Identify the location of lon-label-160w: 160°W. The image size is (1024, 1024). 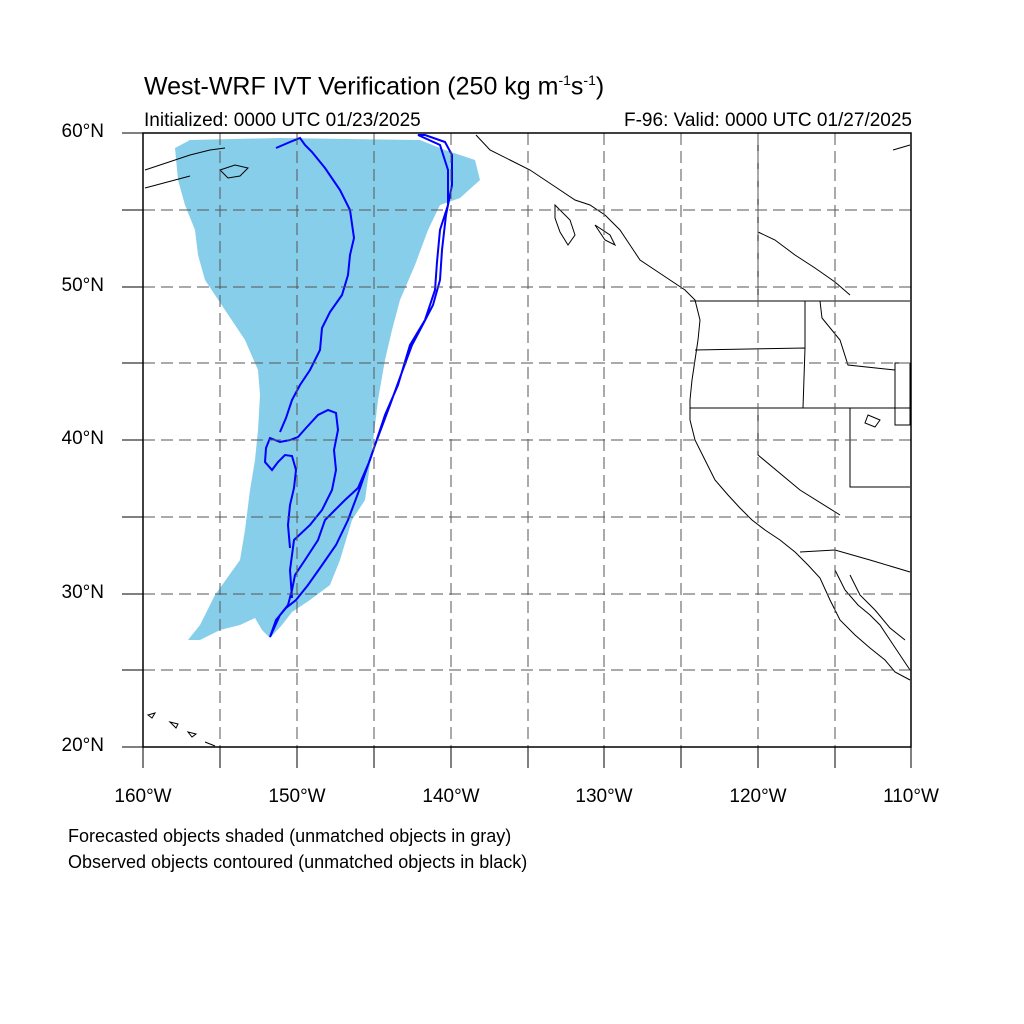
(143, 796).